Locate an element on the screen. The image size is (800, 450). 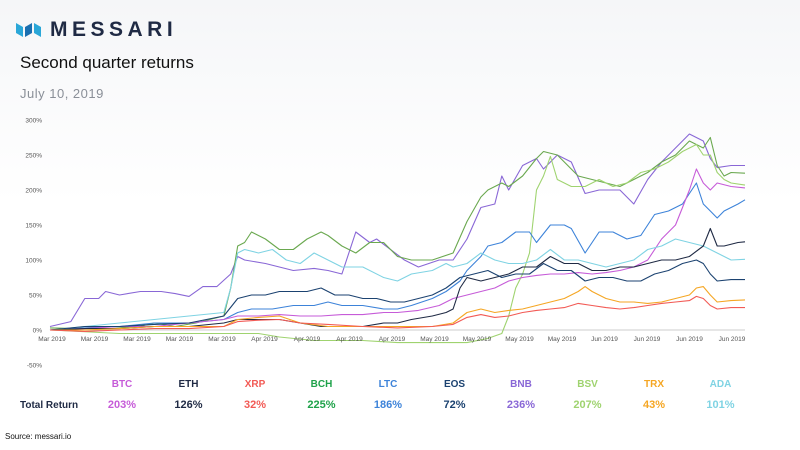
return-value-ada: 101% is located at coordinates (720, 405).